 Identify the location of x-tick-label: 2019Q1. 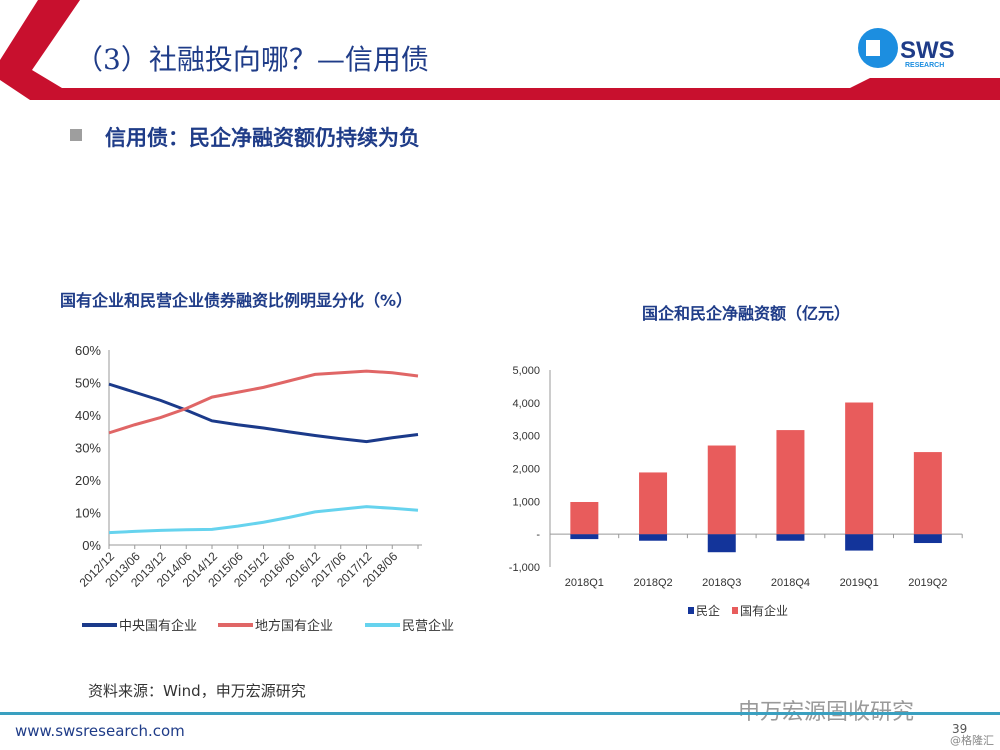
(859, 583).